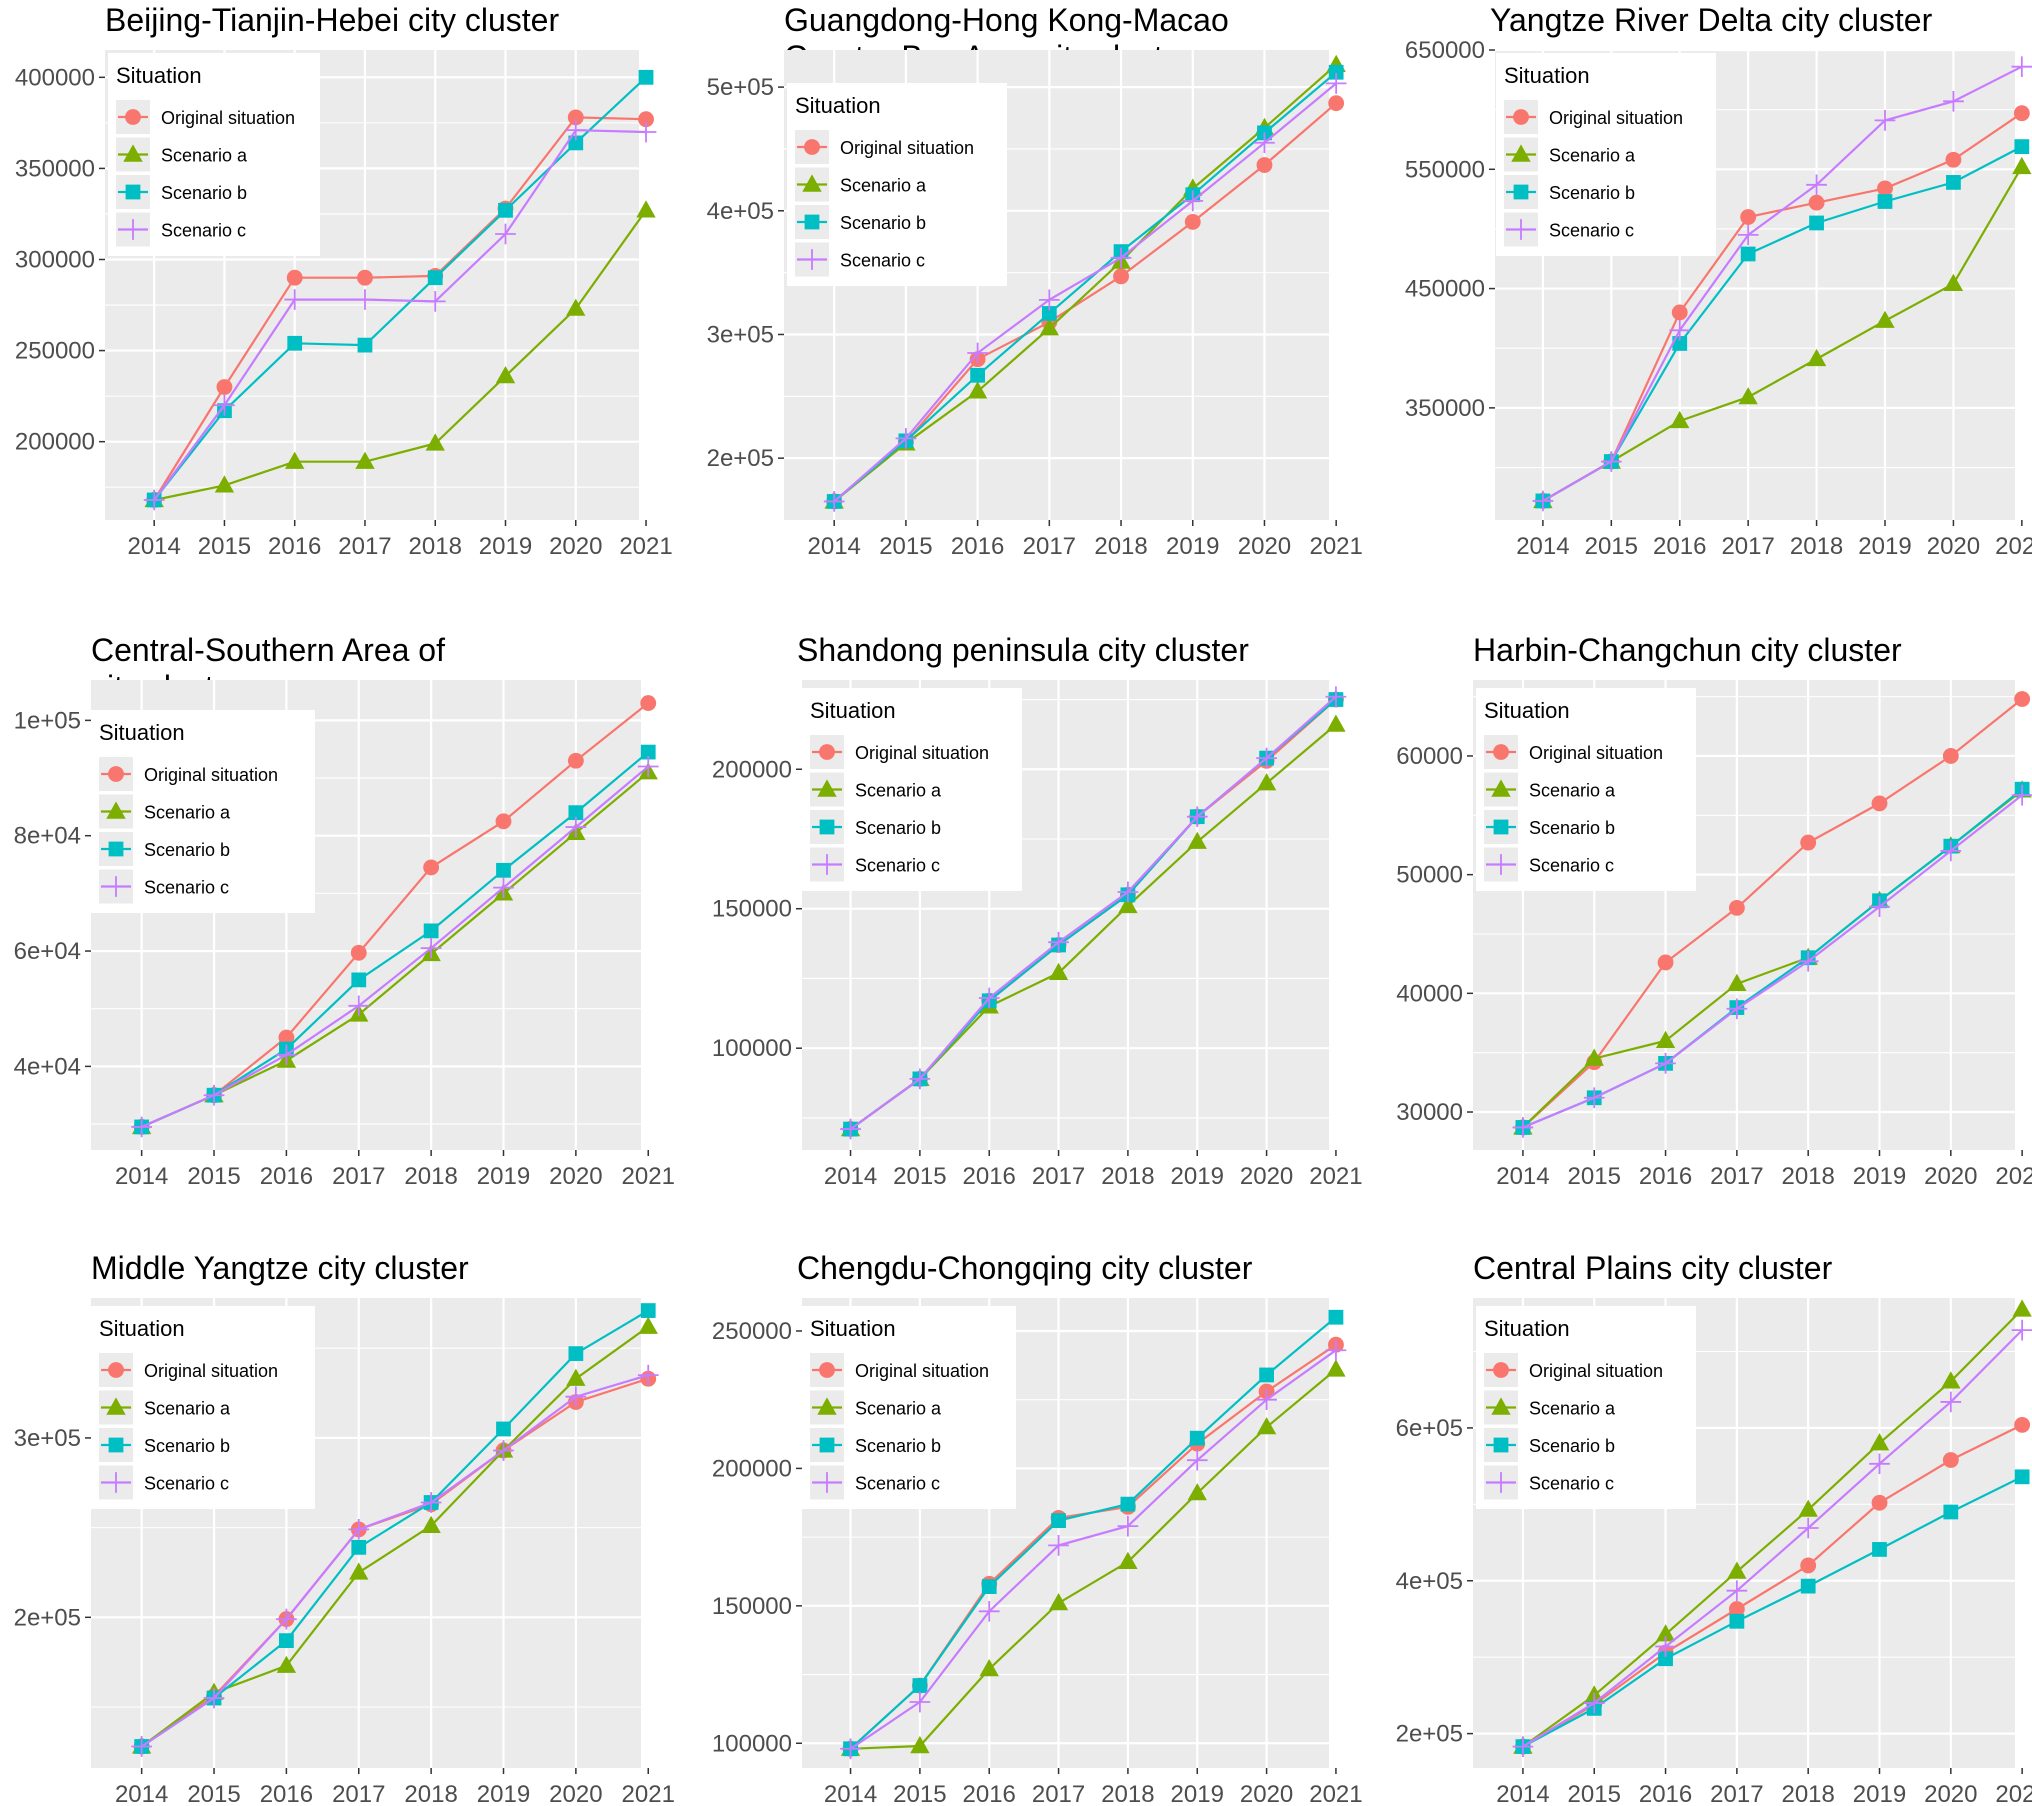  I want to click on x-tick-label: 2017, so click(358, 1176).